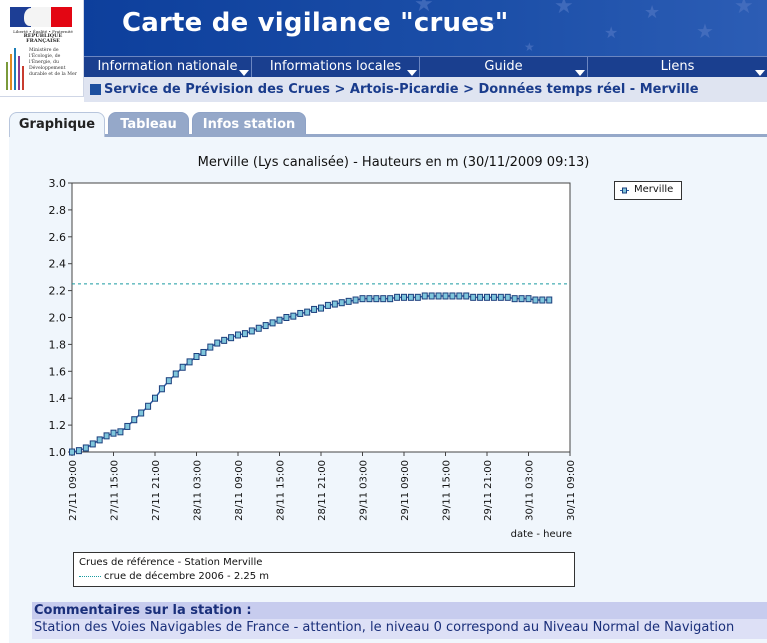  What do you see at coordinates (405, 490) in the screenshot?
I see `x-tick-label: 29/11 09:00` at bounding box center [405, 490].